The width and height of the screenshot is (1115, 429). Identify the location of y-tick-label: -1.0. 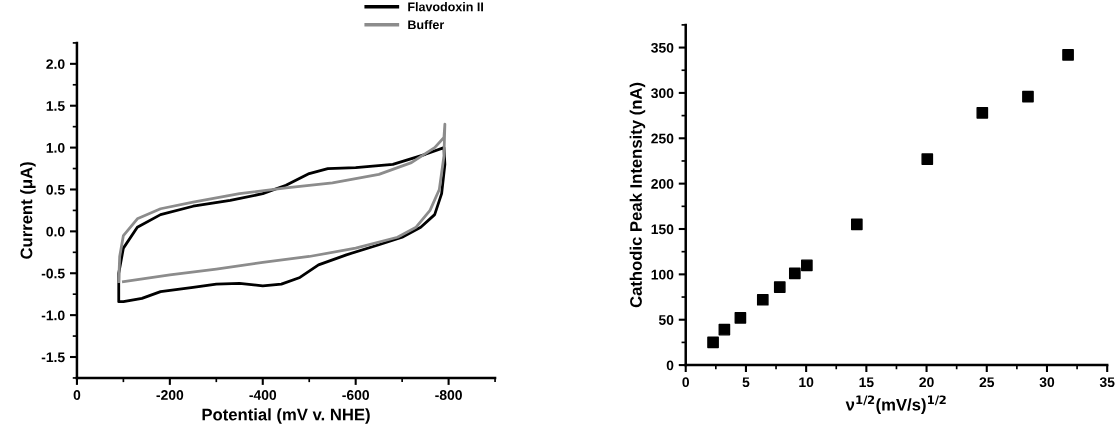
(53, 315).